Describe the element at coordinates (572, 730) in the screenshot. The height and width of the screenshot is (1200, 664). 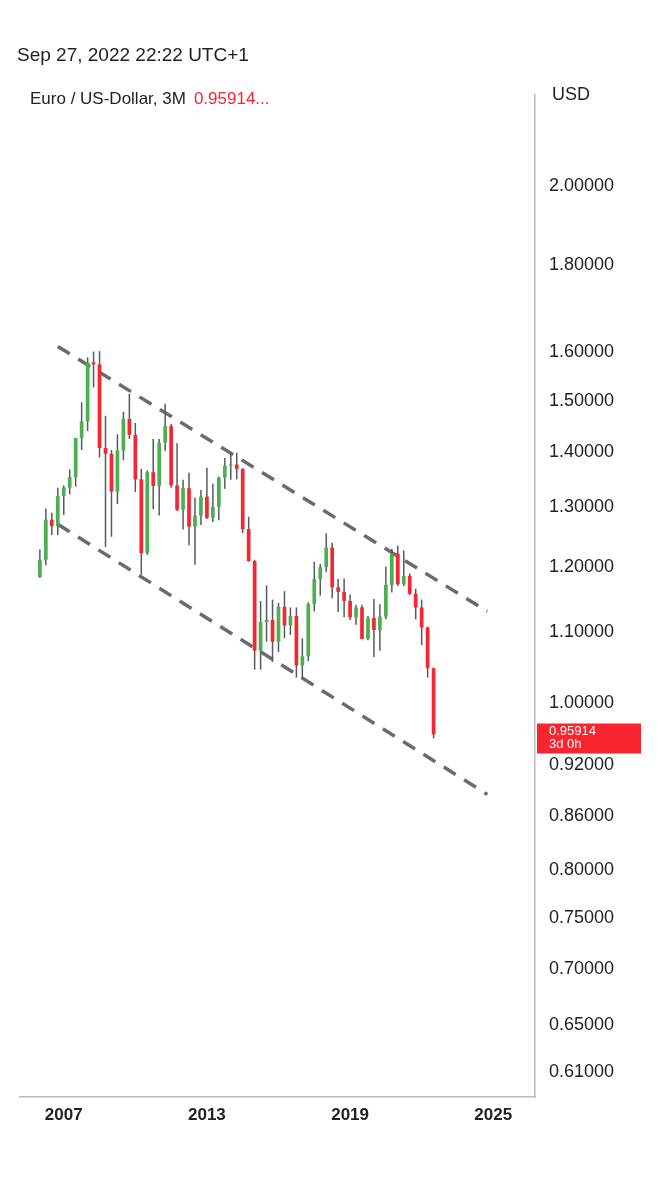
I see `text: 0.95914` at that location.